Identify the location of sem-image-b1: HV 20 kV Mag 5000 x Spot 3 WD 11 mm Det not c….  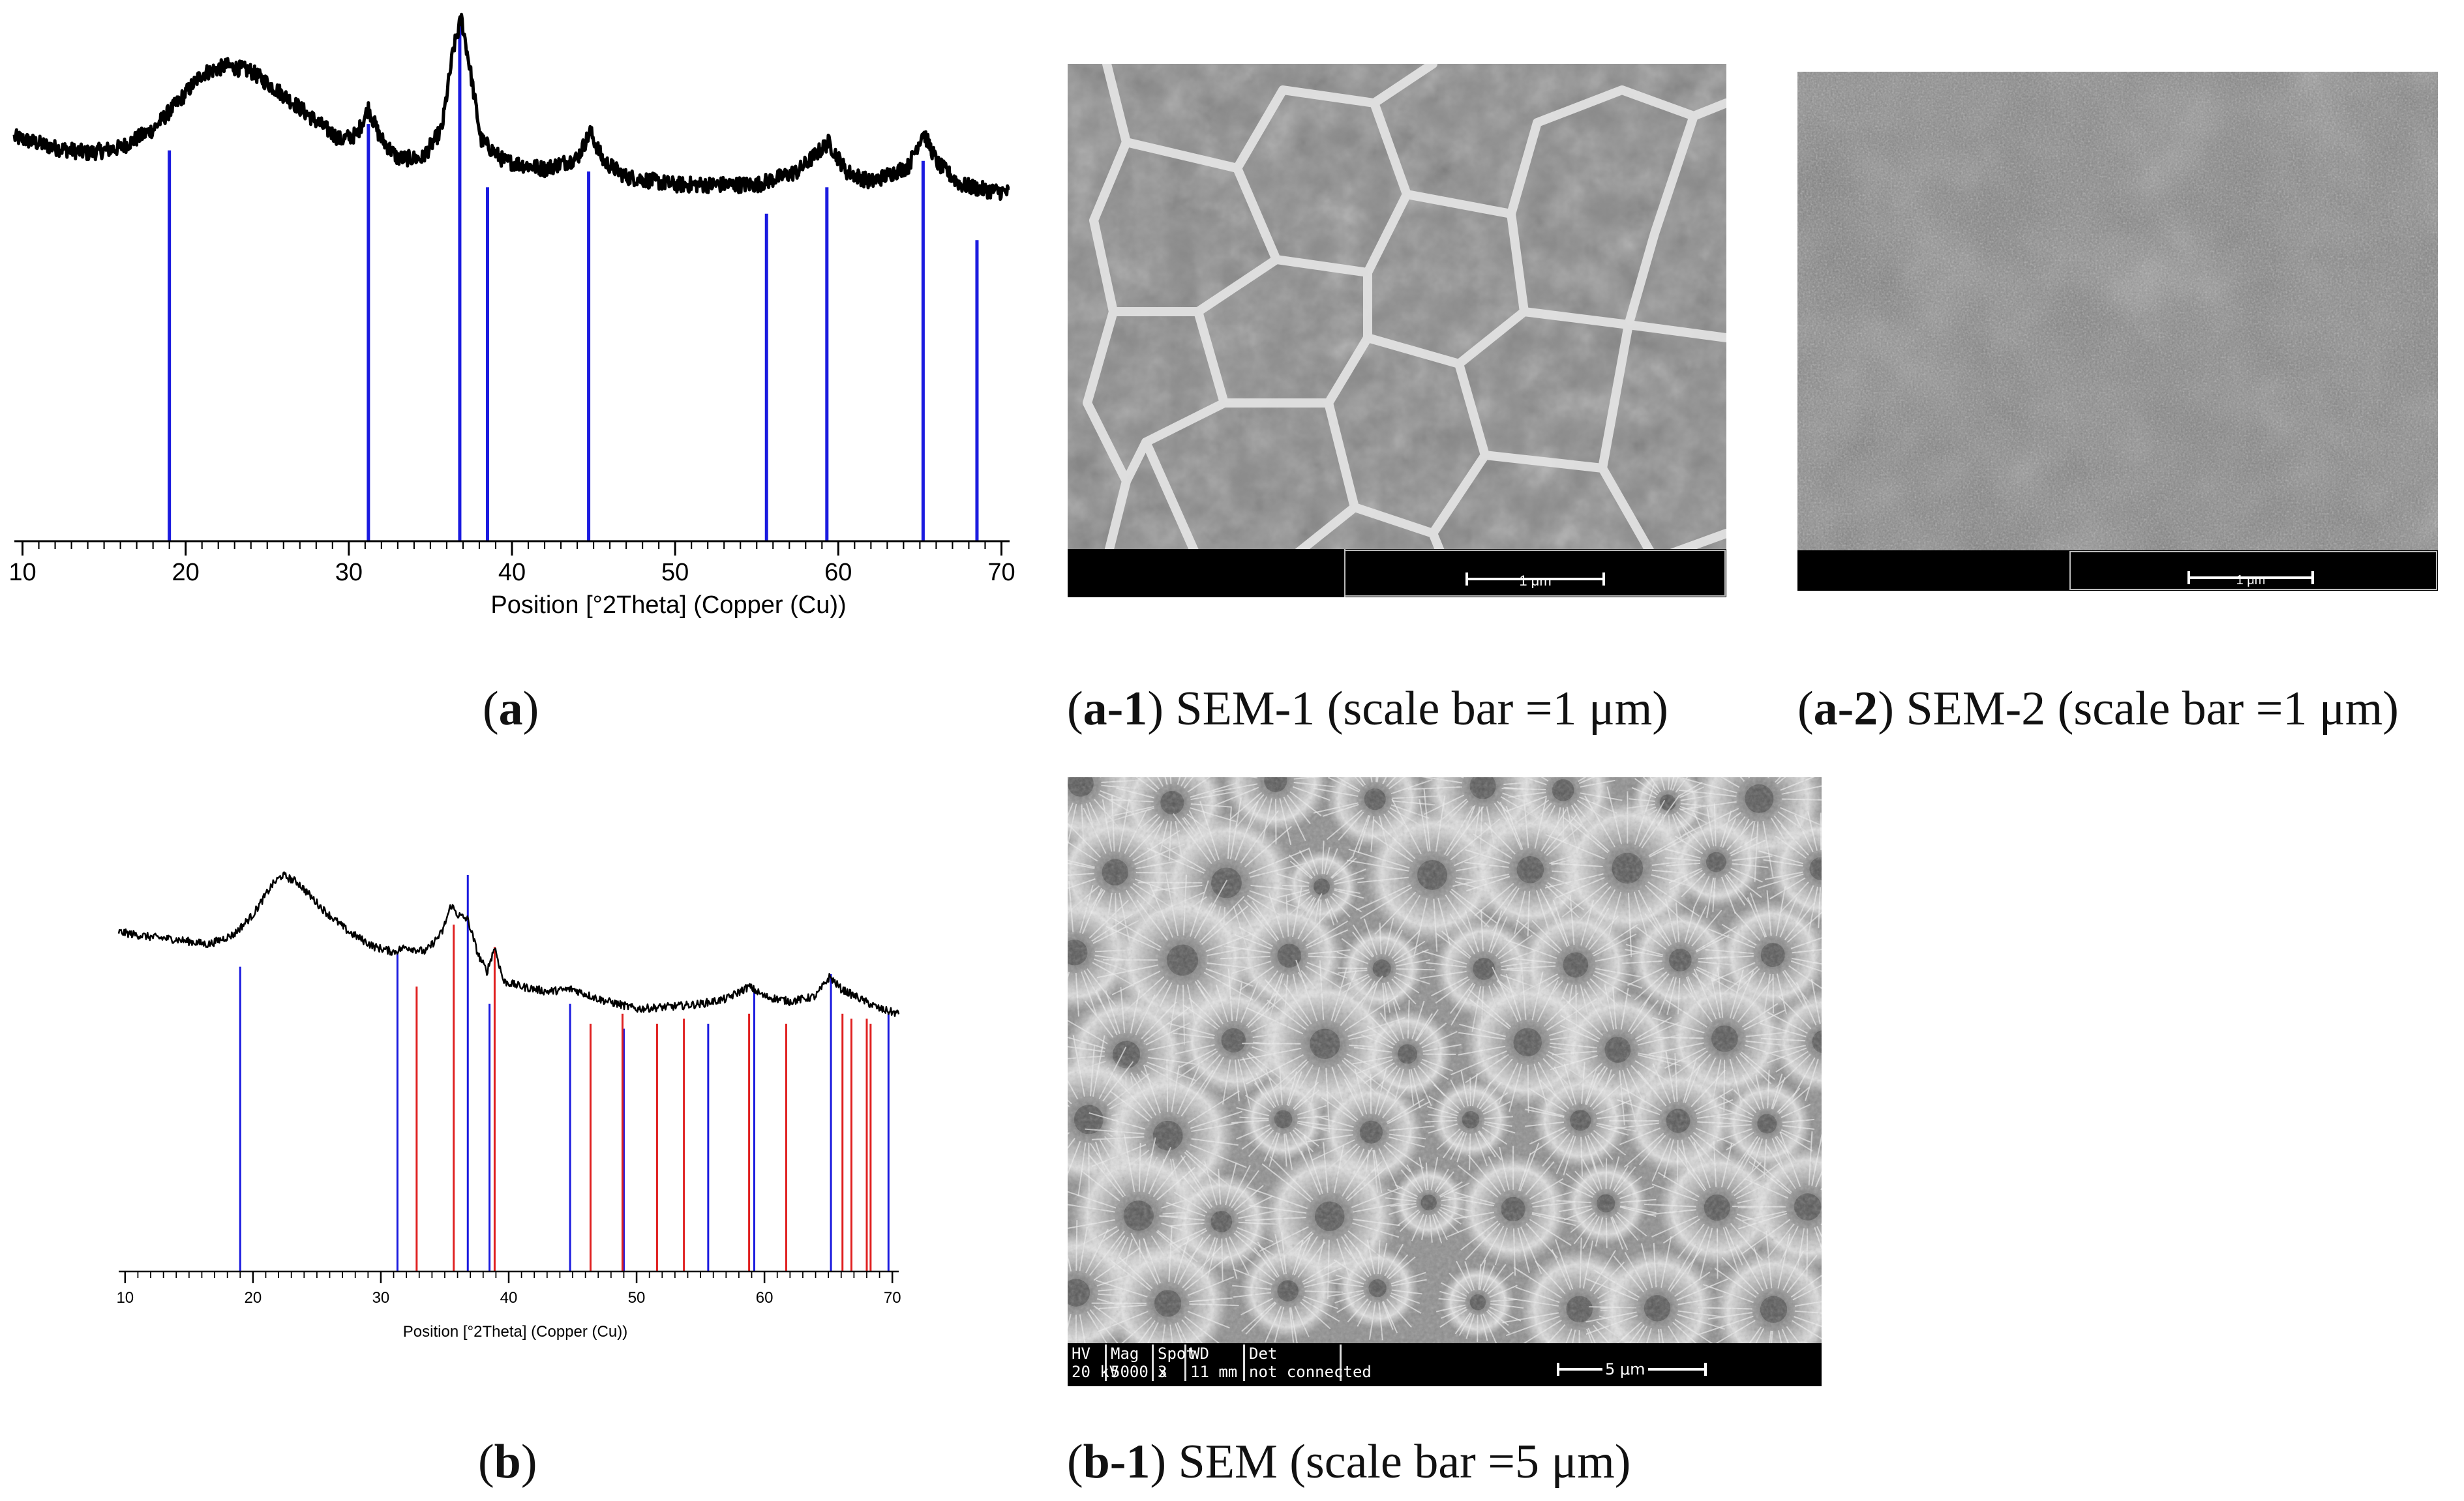
(1445, 1081).